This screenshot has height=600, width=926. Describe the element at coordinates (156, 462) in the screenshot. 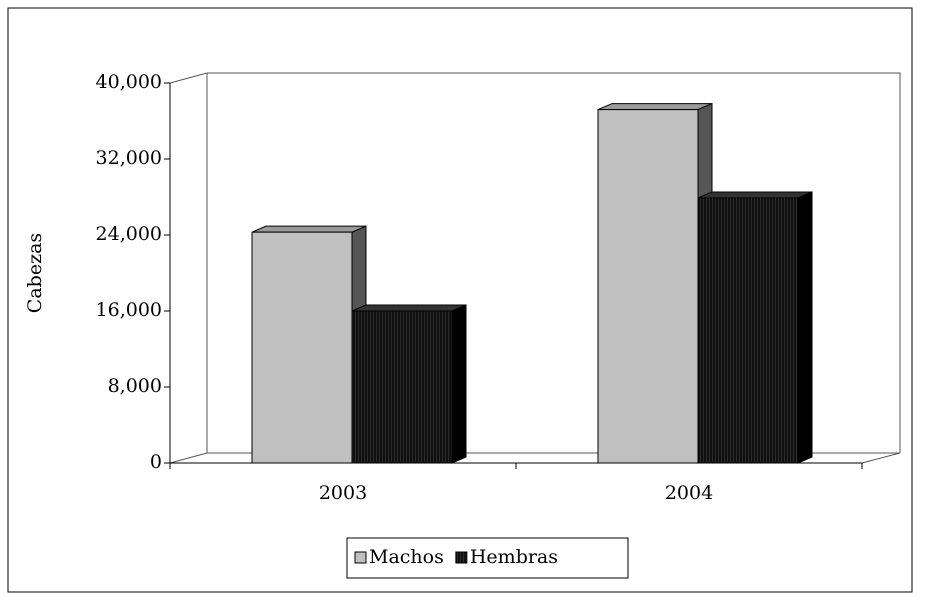

I see `y-tick-label: 0` at that location.